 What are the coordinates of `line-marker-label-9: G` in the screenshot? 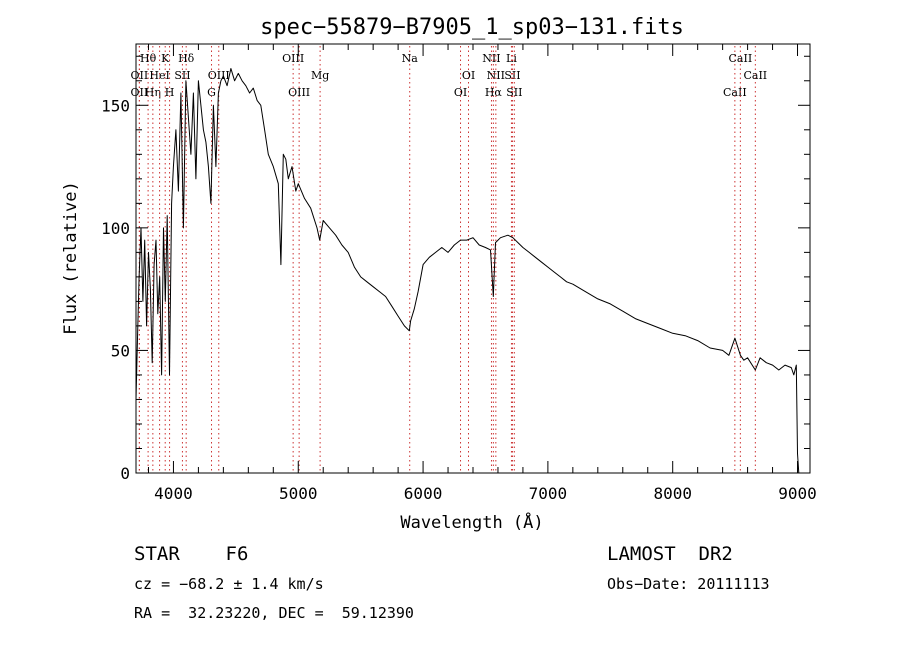 It's located at (211, 92).